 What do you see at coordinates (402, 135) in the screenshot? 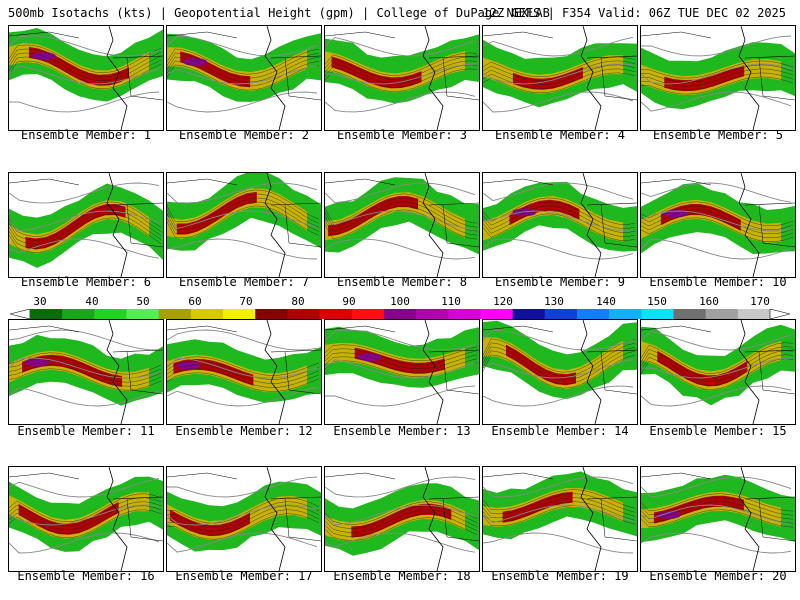
I see `ensemble-member-label: Ensemble Member: 3` at bounding box center [402, 135].